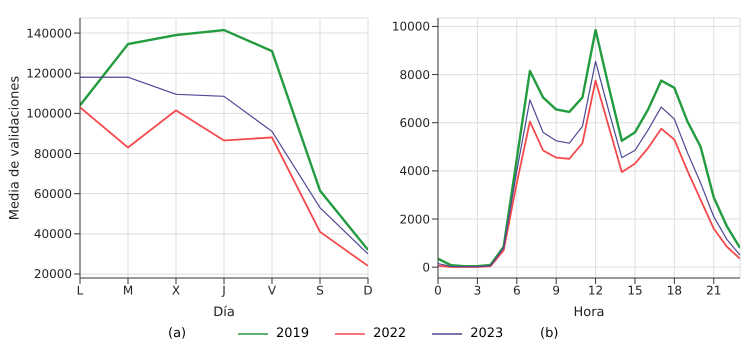 This screenshot has width=754, height=347. What do you see at coordinates (635, 291) in the screenshot?
I see `x-tick-label: 15` at bounding box center [635, 291].